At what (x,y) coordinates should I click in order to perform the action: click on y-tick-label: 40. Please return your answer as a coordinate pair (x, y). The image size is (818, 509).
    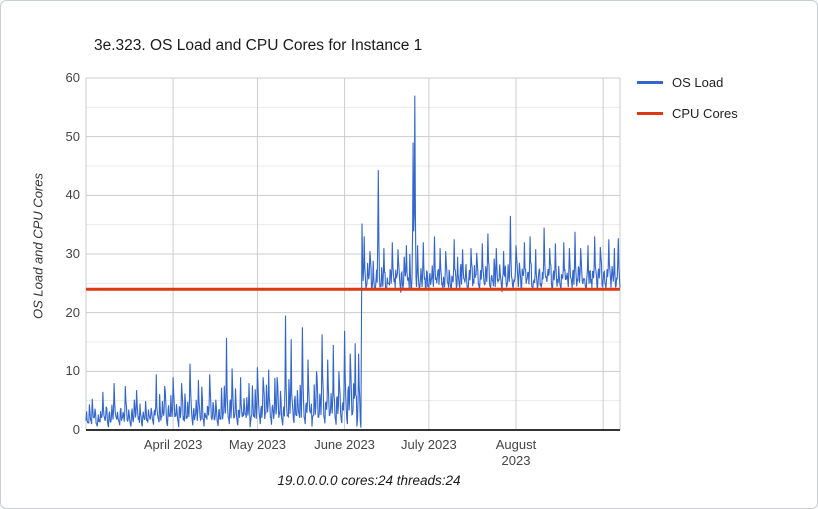
    Looking at the image, I should click on (72, 195).